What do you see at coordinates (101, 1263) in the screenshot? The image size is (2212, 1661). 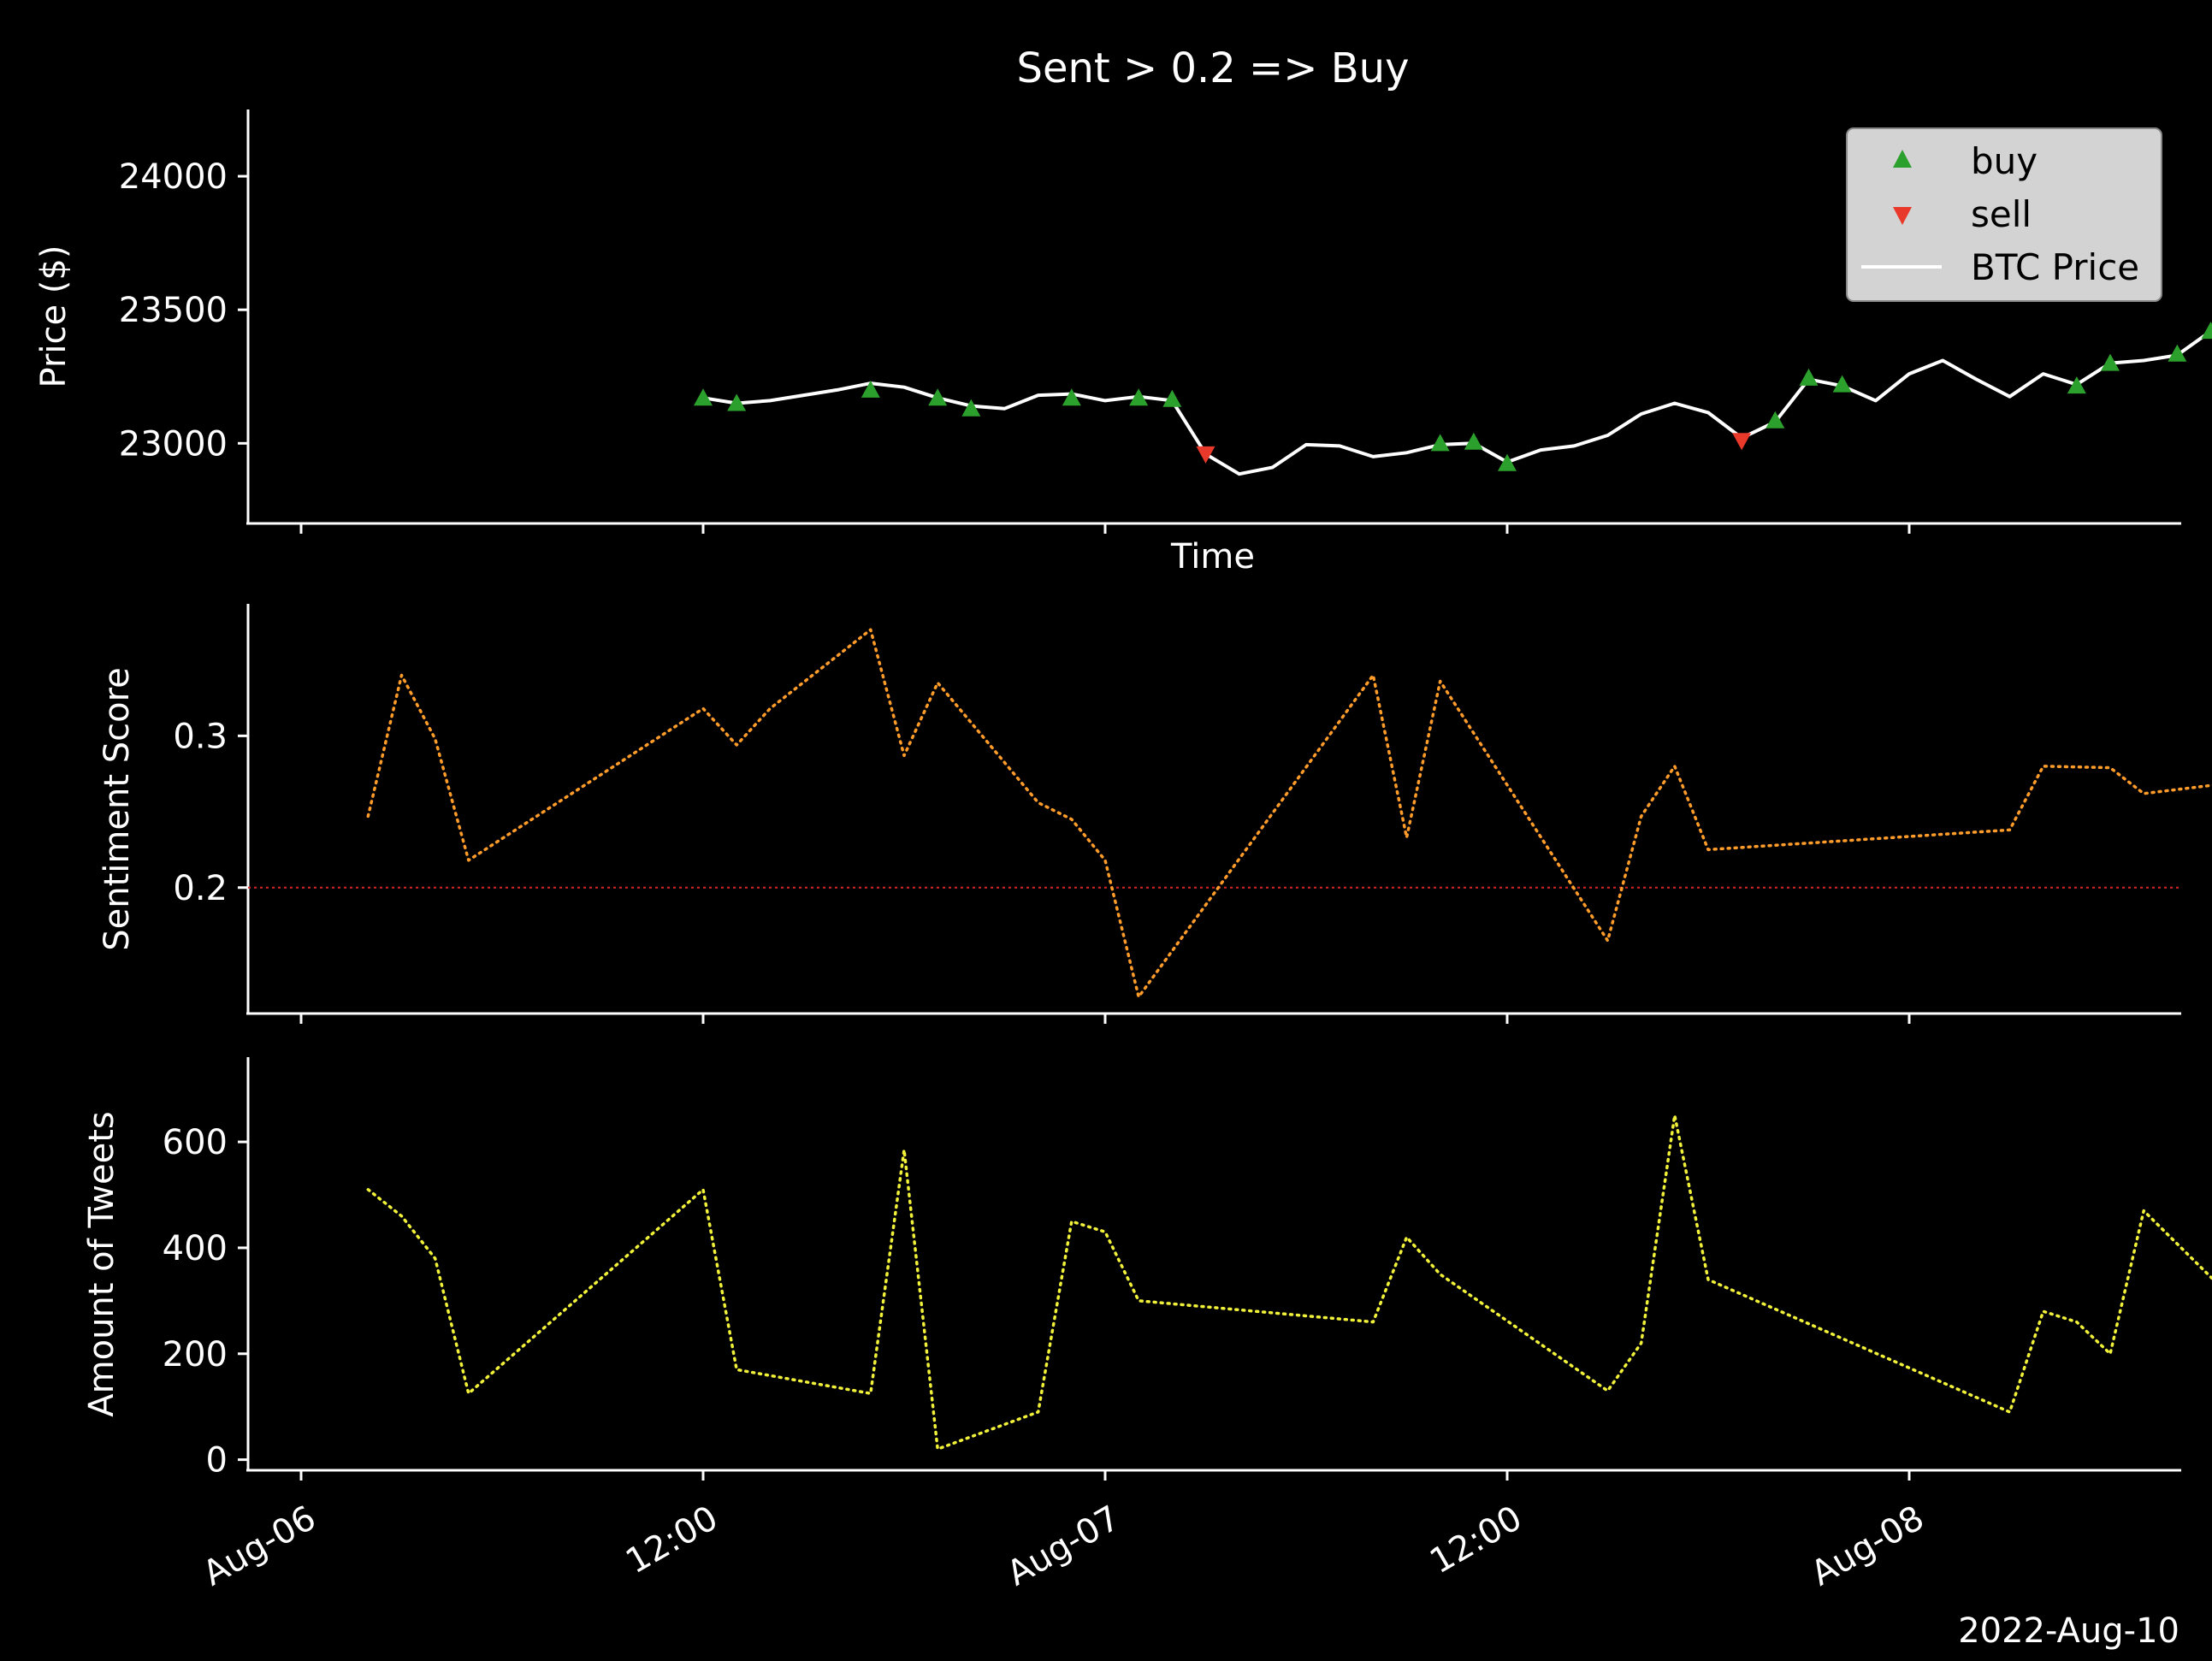 I see `tweets-y-axis-label: Amount of Tweets` at bounding box center [101, 1263].